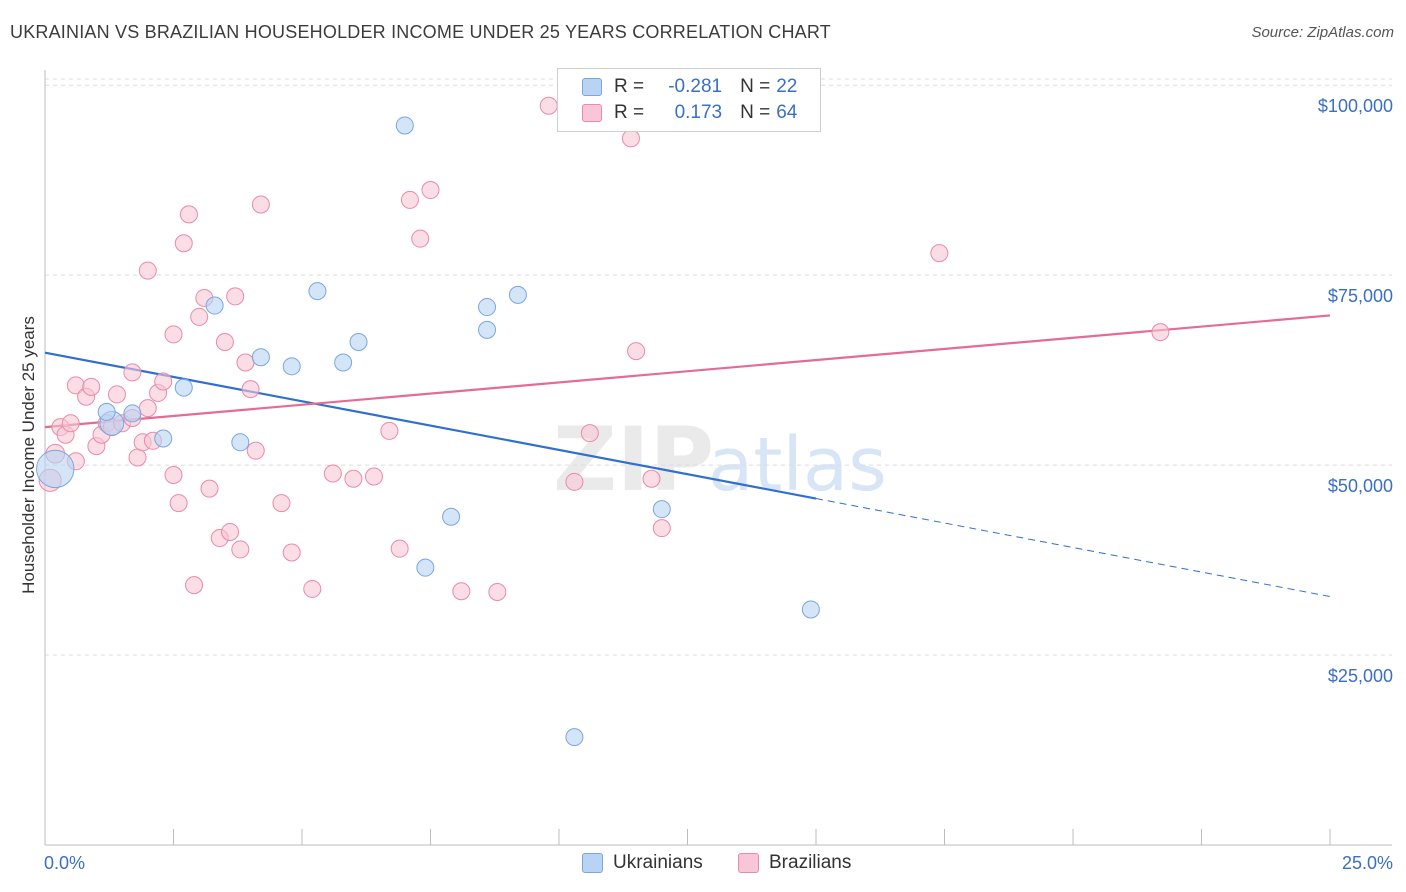 This screenshot has width=1406, height=892. I want to click on source-label: Source: ZipAtlas.com, so click(1322, 32).